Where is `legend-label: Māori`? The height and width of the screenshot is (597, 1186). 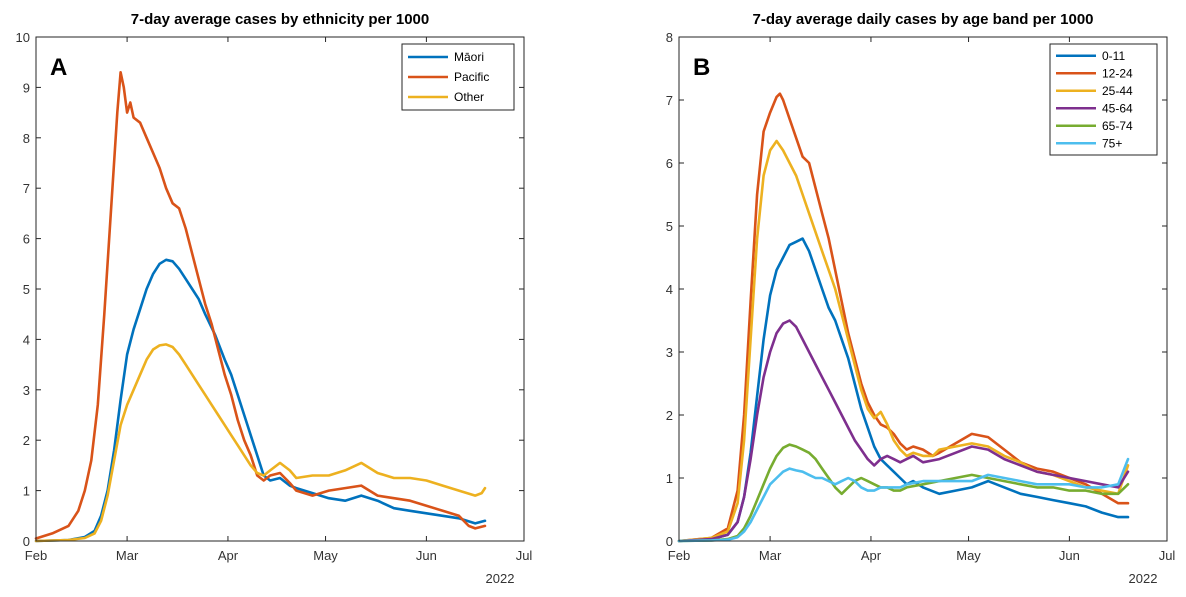 legend-label: Māori is located at coordinates (469, 57).